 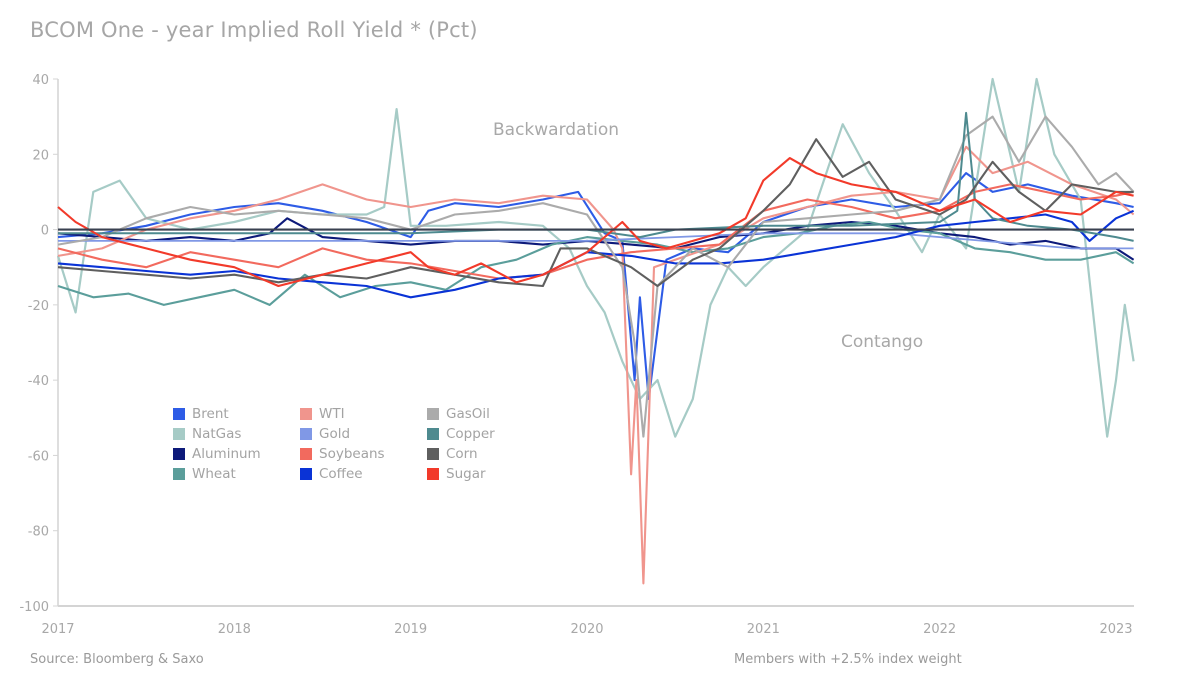 What do you see at coordinates (882, 342) in the screenshot?
I see `annotation-contango: Contango` at bounding box center [882, 342].